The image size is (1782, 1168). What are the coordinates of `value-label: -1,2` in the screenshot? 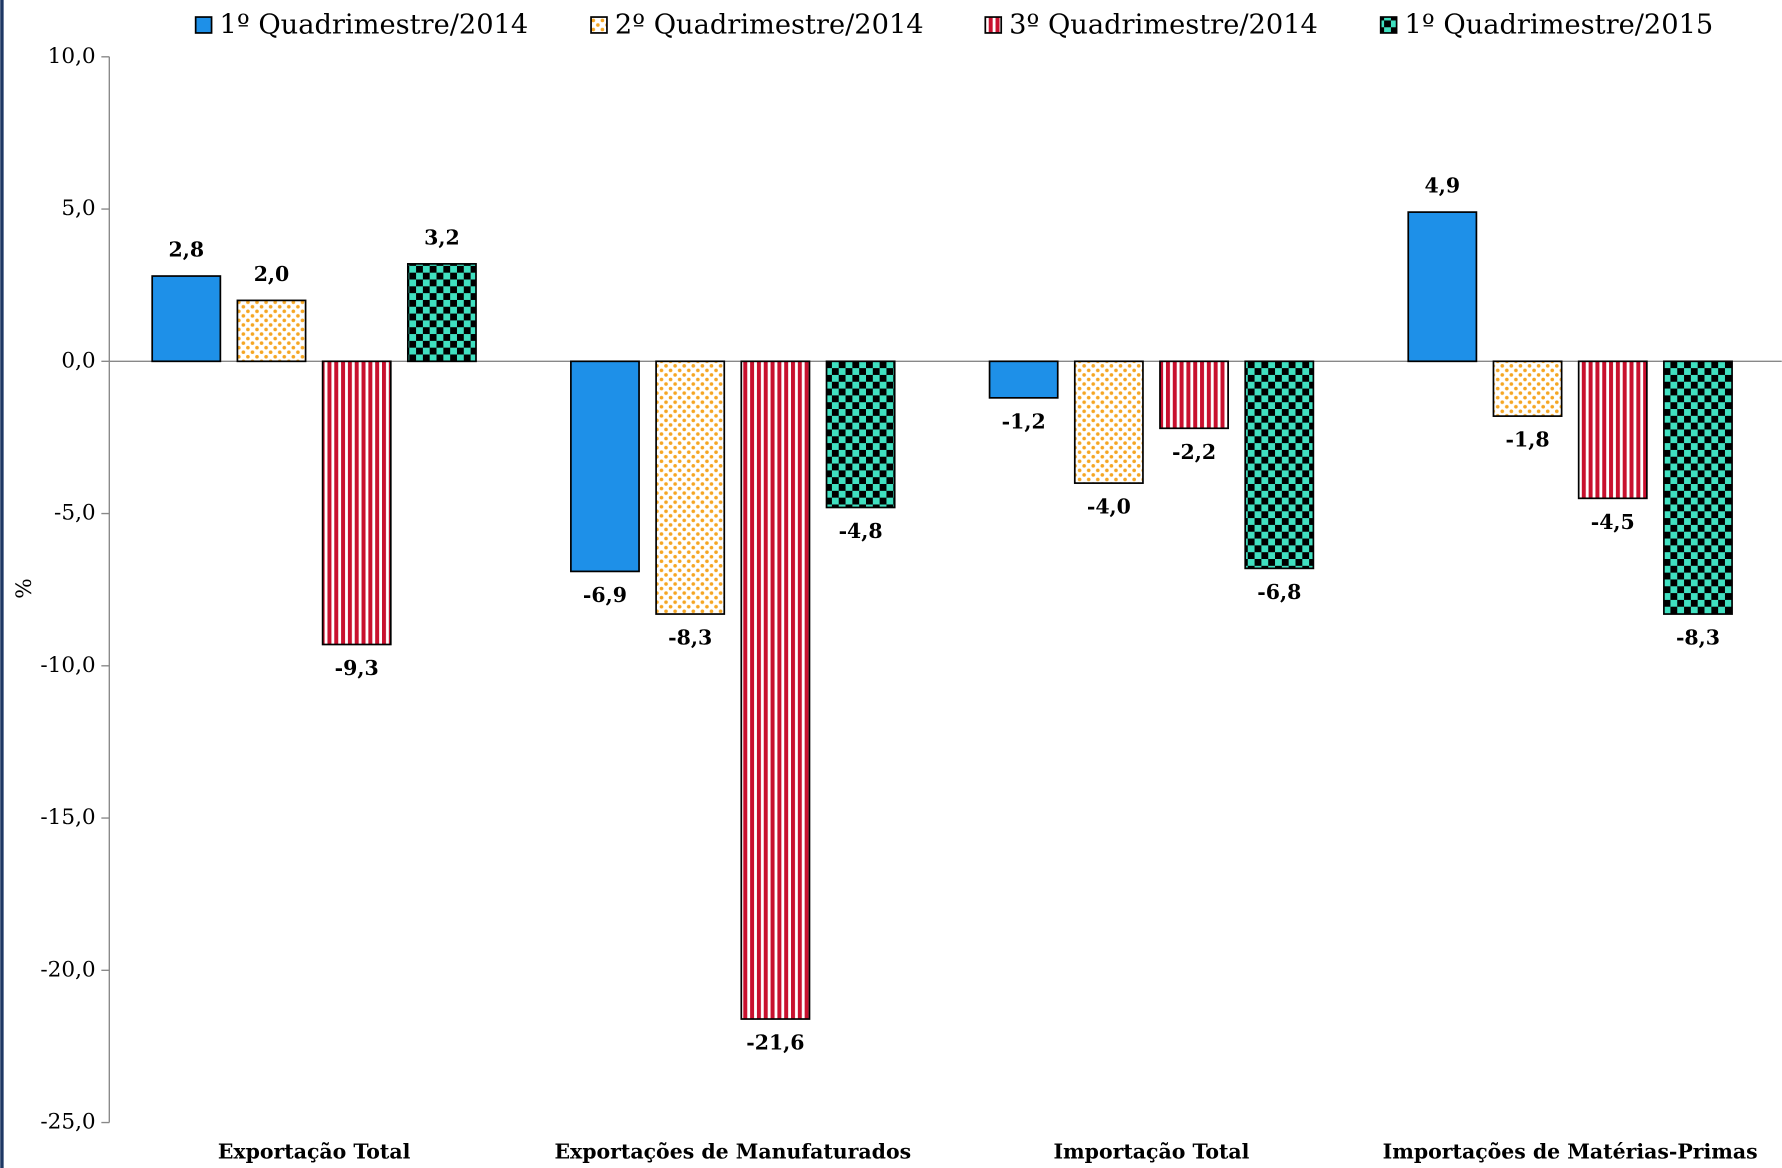 It's located at (1024, 421).